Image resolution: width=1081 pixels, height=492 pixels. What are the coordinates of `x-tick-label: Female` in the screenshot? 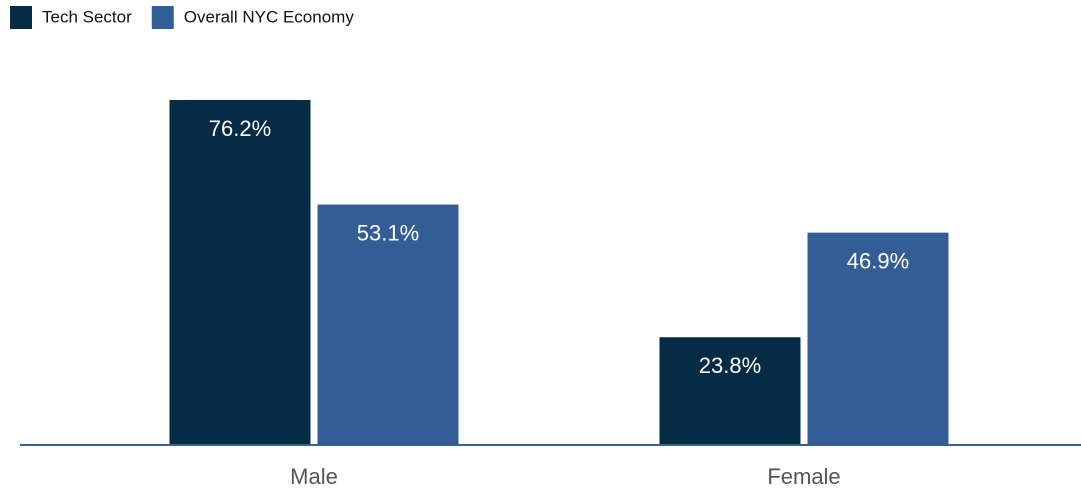 It's located at (803, 476).